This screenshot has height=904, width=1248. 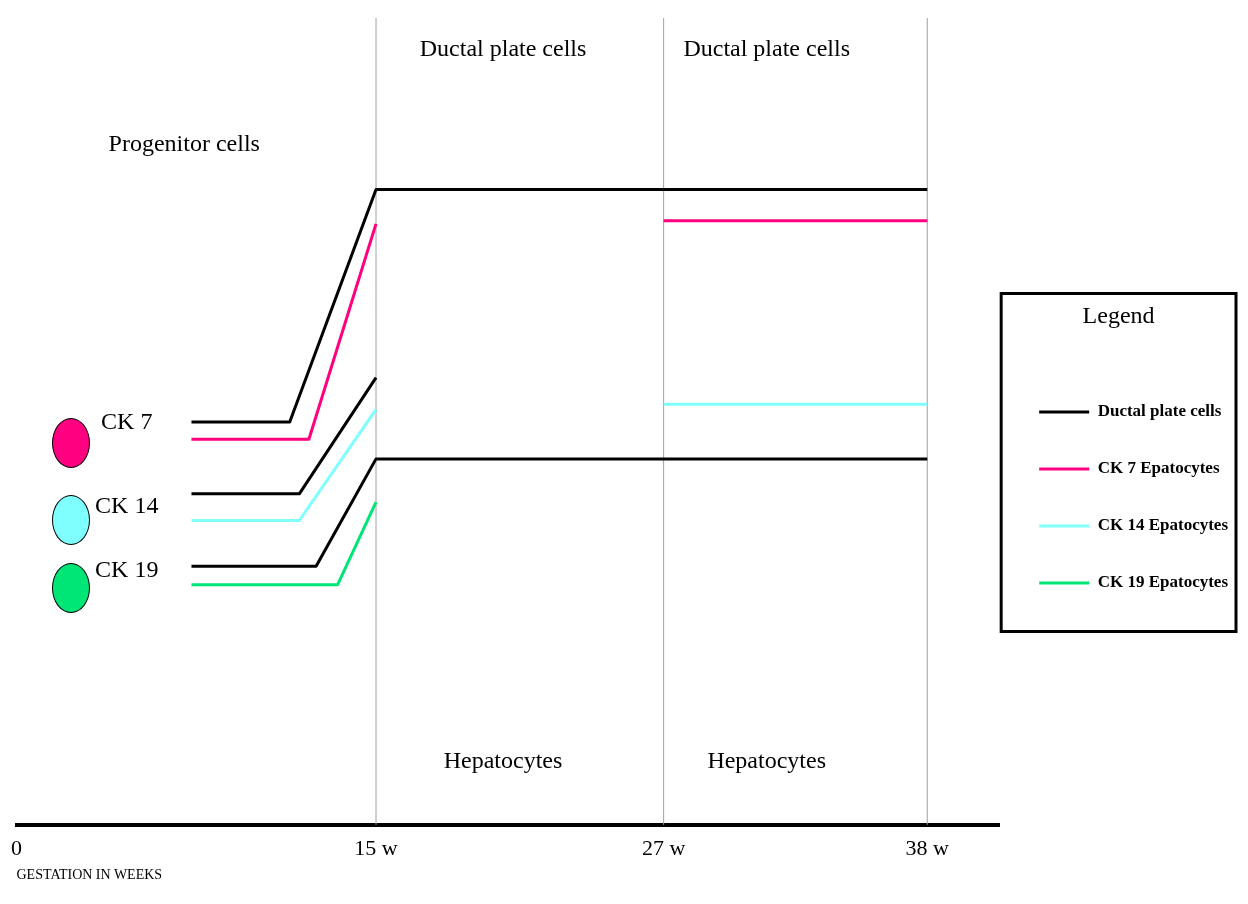 What do you see at coordinates (376, 847) in the screenshot?
I see `x-tick-label: 15 w` at bounding box center [376, 847].